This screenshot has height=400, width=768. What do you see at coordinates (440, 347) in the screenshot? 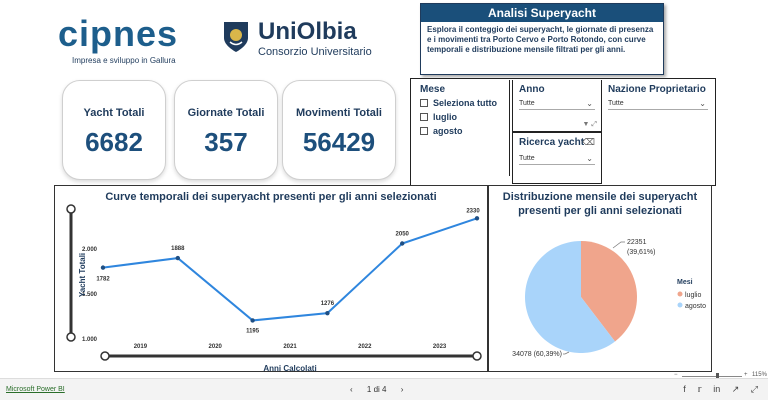
I see `x-tick-label: 2023` at bounding box center [440, 347].